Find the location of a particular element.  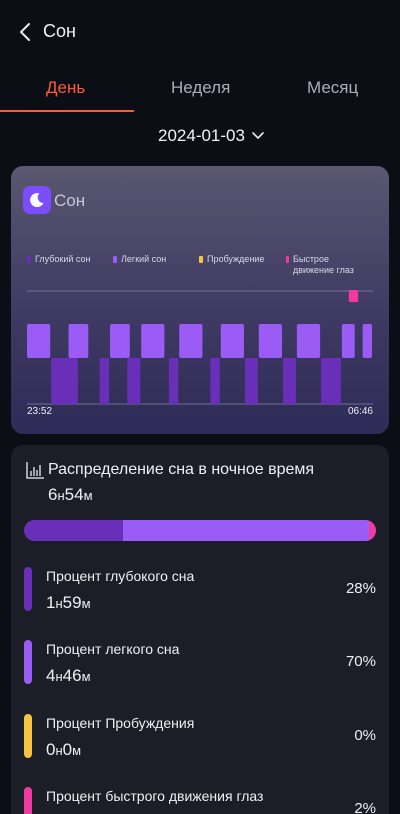

page-title: Сон is located at coordinates (59, 31).